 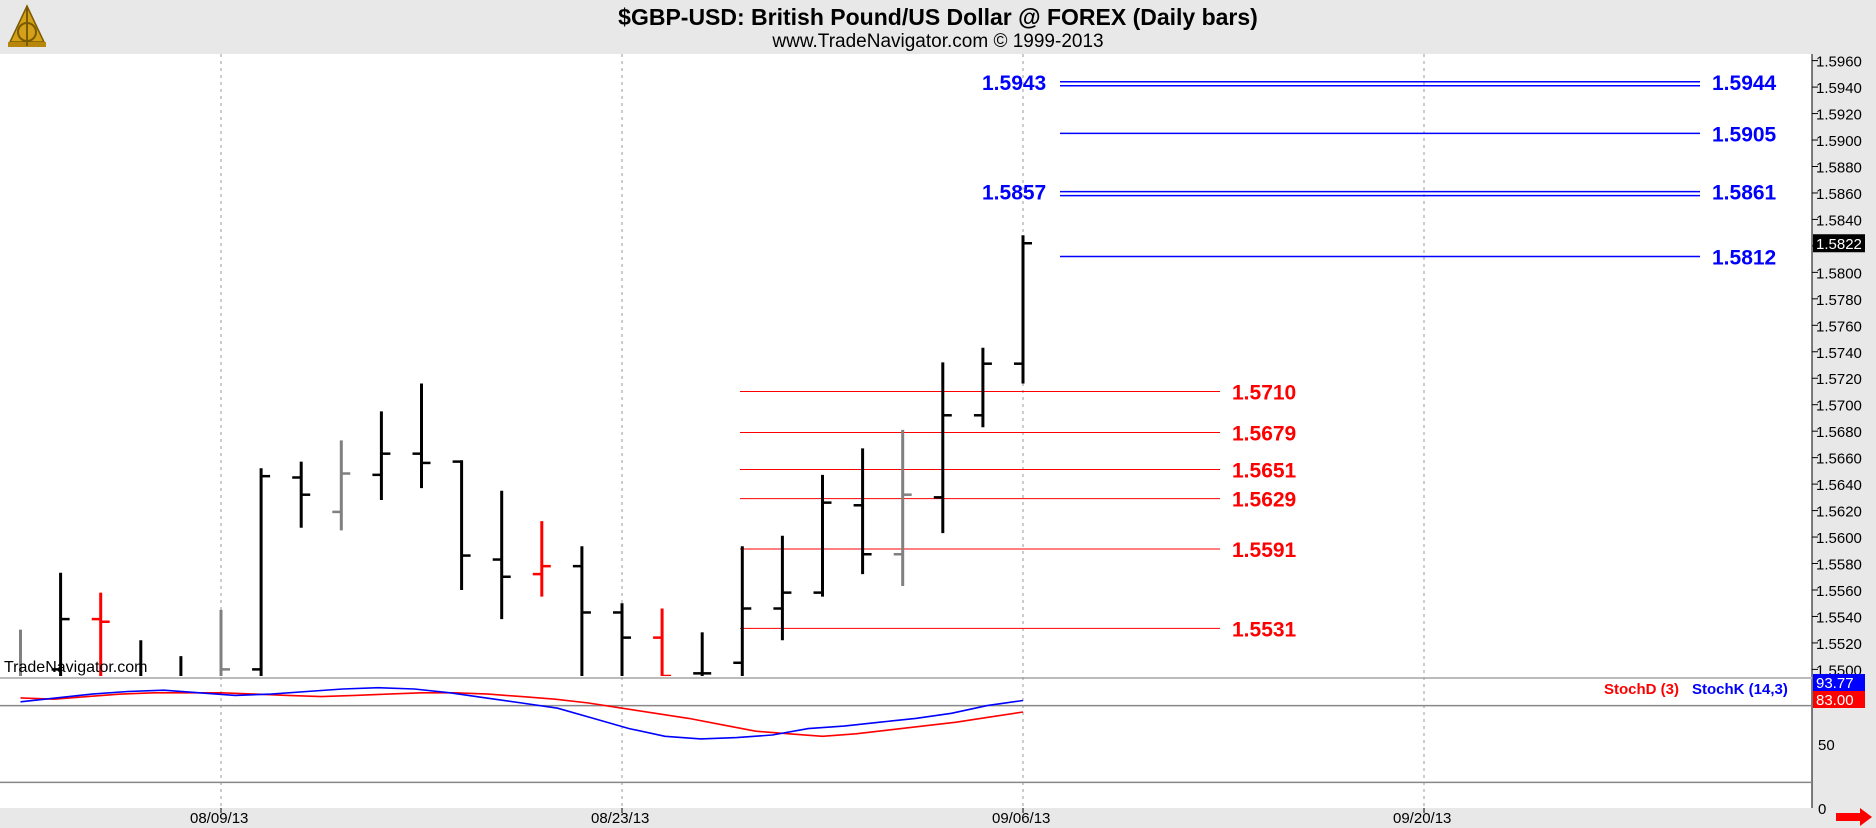 I want to click on y-tick-label: 1.5740, so click(x=1839, y=353).